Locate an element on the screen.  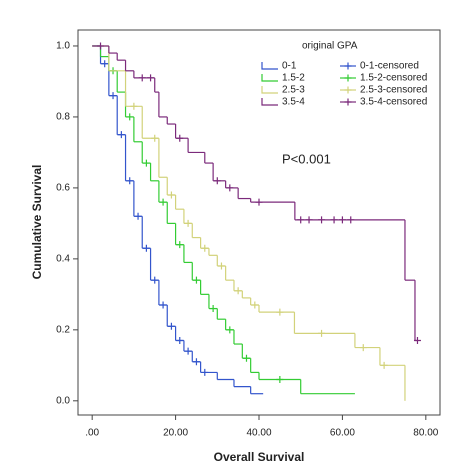
legend-label: 2.5-3 is located at coordinates (293, 90).